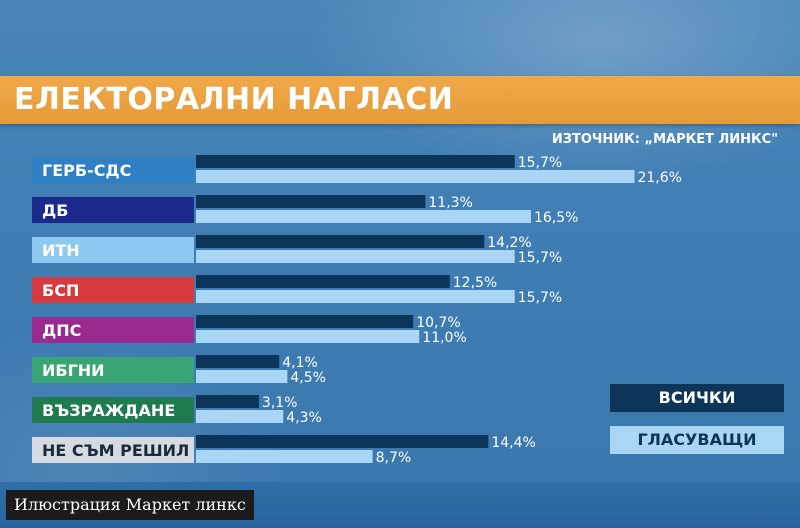 Image resolution: width=800 pixels, height=528 pixels. What do you see at coordinates (556, 218) in the screenshot?
I see `data-label: 16,5%` at bounding box center [556, 218].